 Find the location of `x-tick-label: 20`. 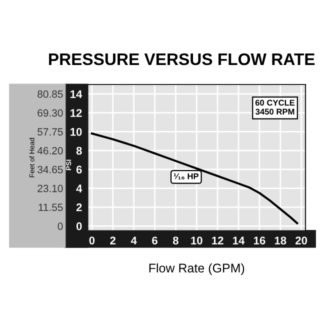

x-tick-label: 20 is located at coordinates (302, 240).